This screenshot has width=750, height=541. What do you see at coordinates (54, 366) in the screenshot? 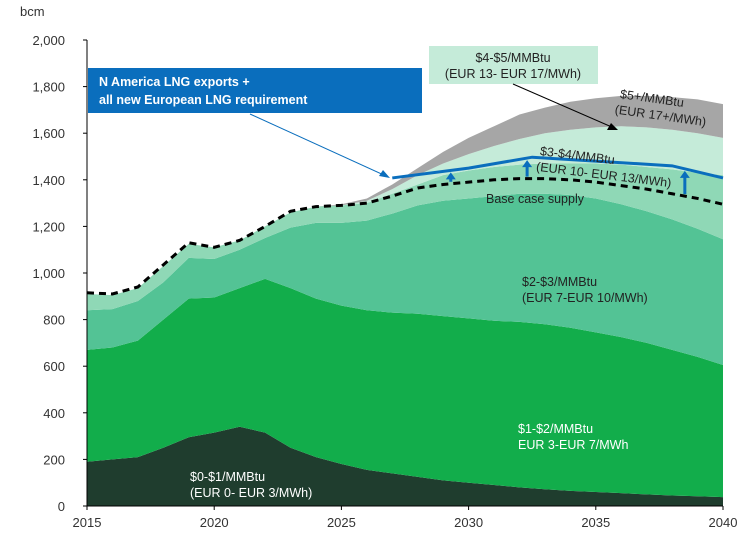
I see `y-tick-label: 600` at bounding box center [54, 366].